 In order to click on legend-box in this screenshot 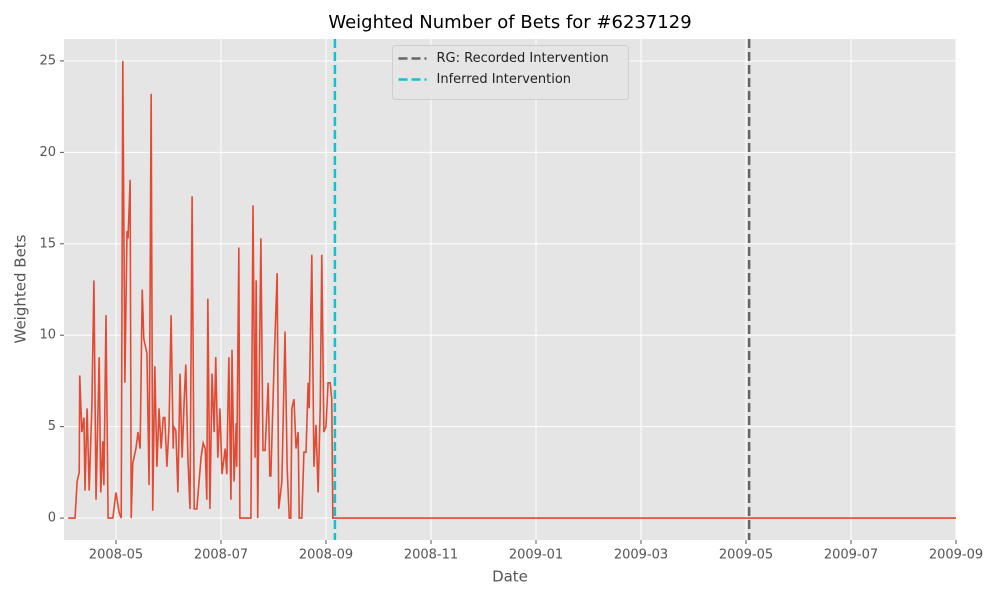, I will do `click(510, 72)`.